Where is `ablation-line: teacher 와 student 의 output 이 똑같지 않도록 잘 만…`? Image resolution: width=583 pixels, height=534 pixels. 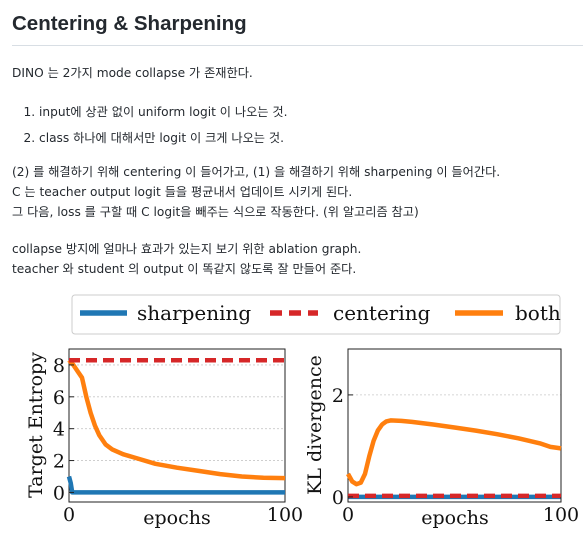 ablation-line: teacher 와 student 의 output 이 똑같지 않도록 잘 만… is located at coordinates (184, 269).